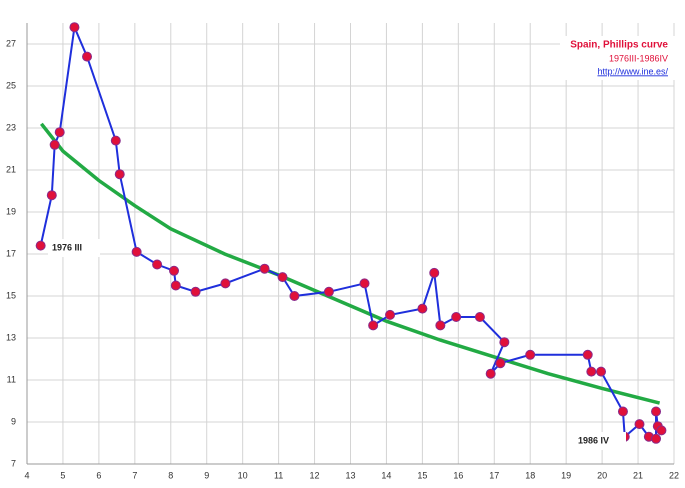 Image resolution: width=685 pixels, height=488 pixels. Describe the element at coordinates (11, 379) in the screenshot. I see `y-tick-label: 11` at that location.